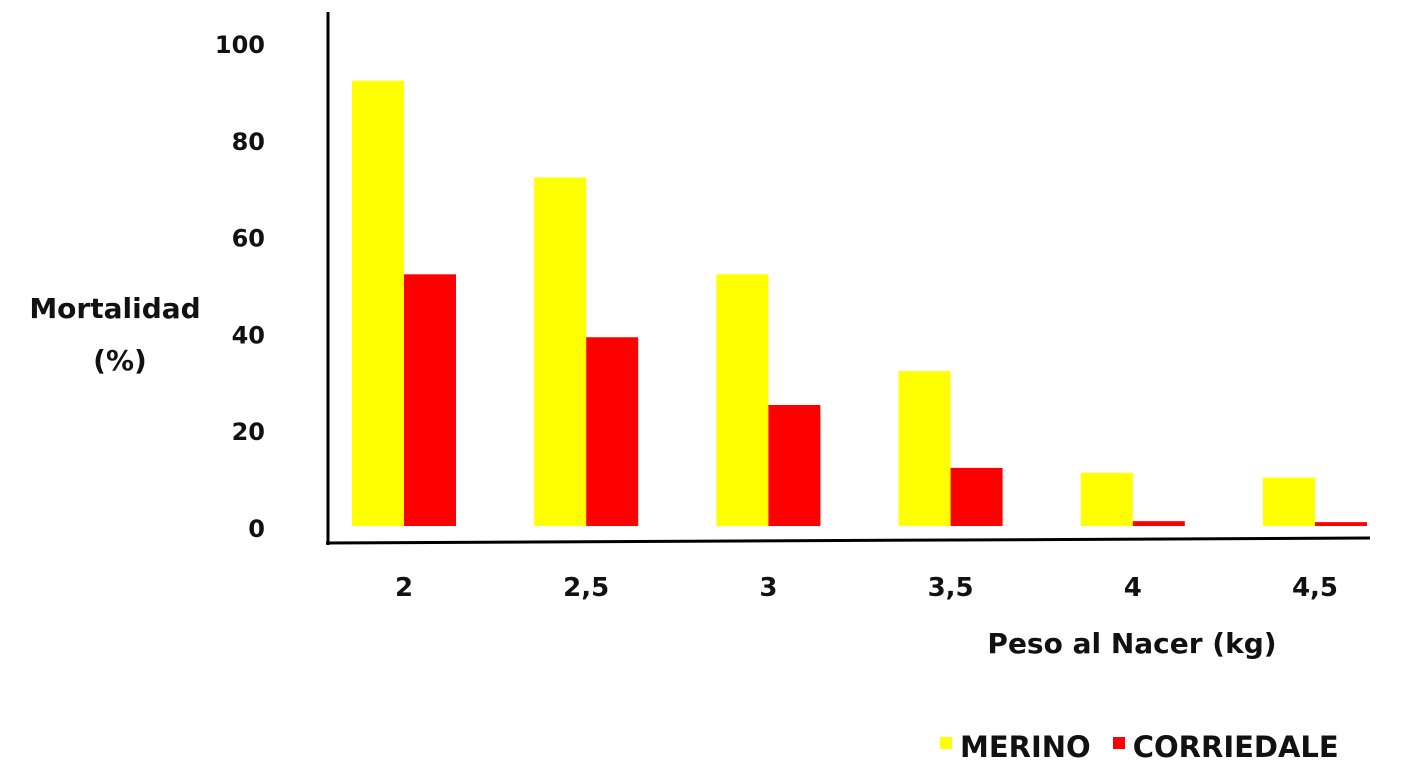 This screenshot has height=782, width=1426. Describe the element at coordinates (240, 287) in the screenshot. I see `y-axis-ticks: 0 20 40 60 80 100` at that location.